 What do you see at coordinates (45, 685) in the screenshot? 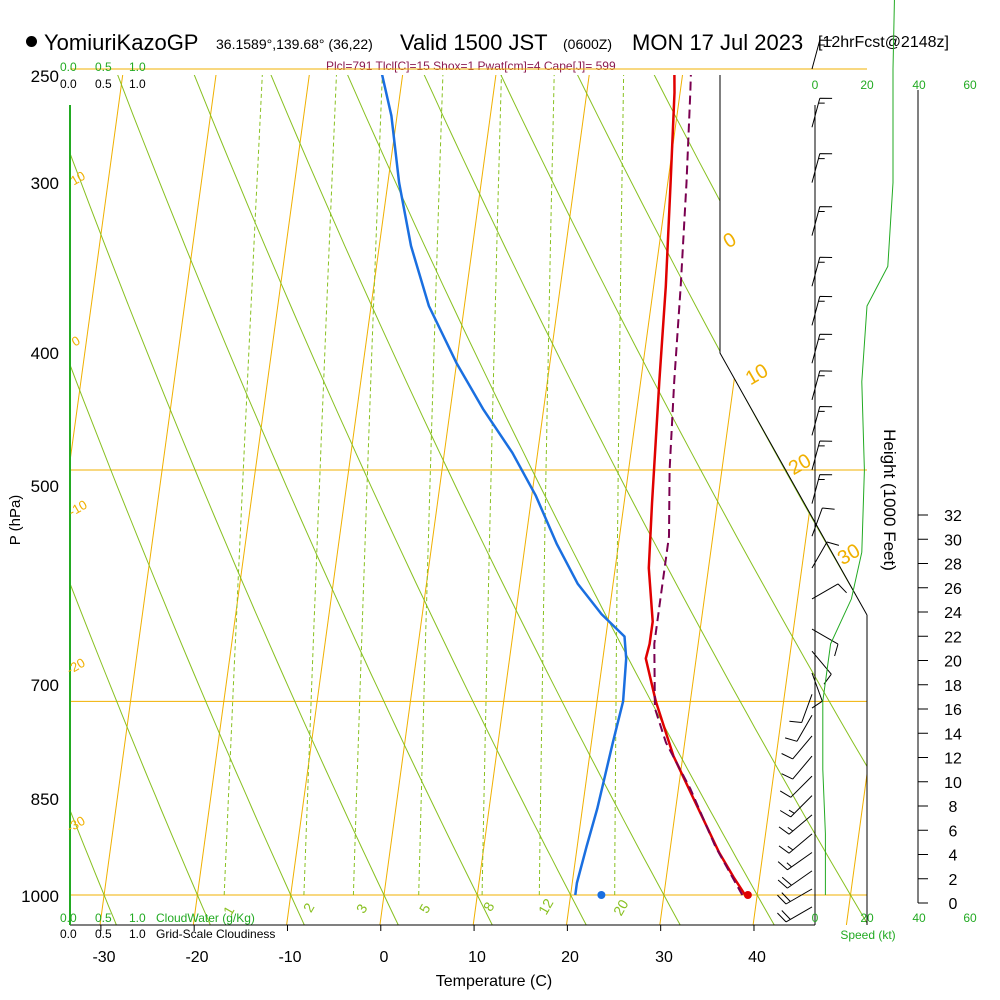
I see `p-tick-700: 700` at bounding box center [45, 685].